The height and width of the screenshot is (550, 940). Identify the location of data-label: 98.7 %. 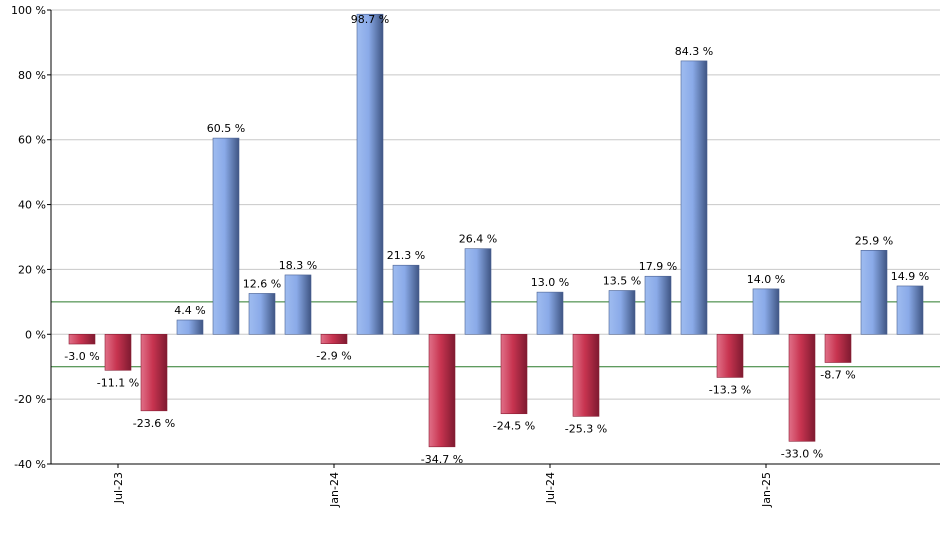
(370, 19).